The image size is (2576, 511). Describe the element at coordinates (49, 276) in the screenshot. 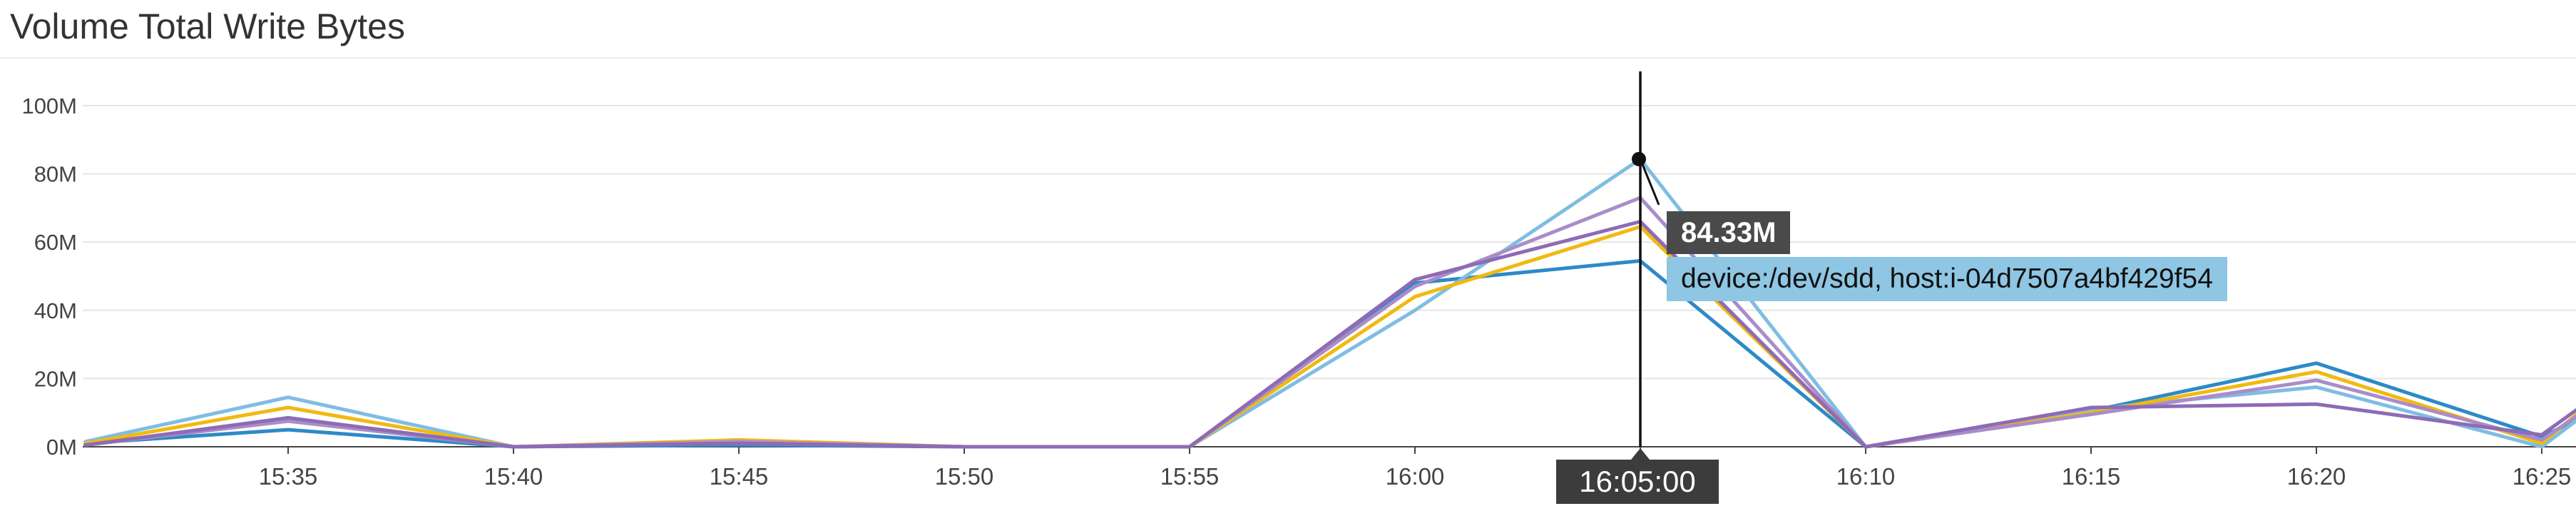

I see `y-axis-ticks: 0M 20M 40M 60M 80M 100M` at that location.